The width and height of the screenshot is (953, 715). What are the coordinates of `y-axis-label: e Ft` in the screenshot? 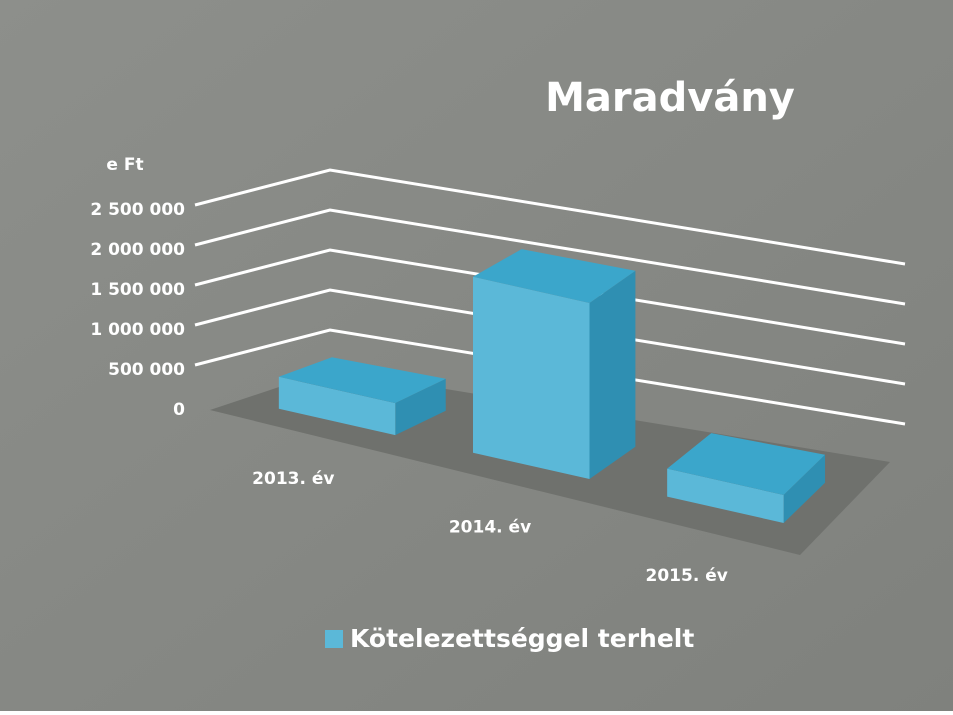 It's located at (124, 165).